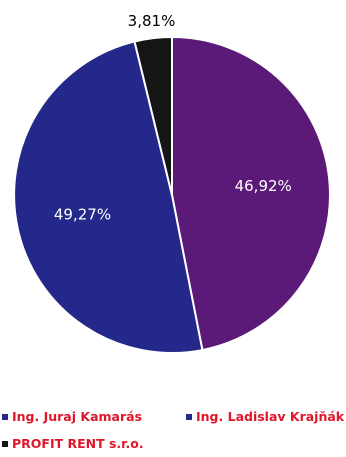 This screenshot has width=346, height=457. I want to click on legend-label: PROFIT RENT s.r.o., so click(78, 443).